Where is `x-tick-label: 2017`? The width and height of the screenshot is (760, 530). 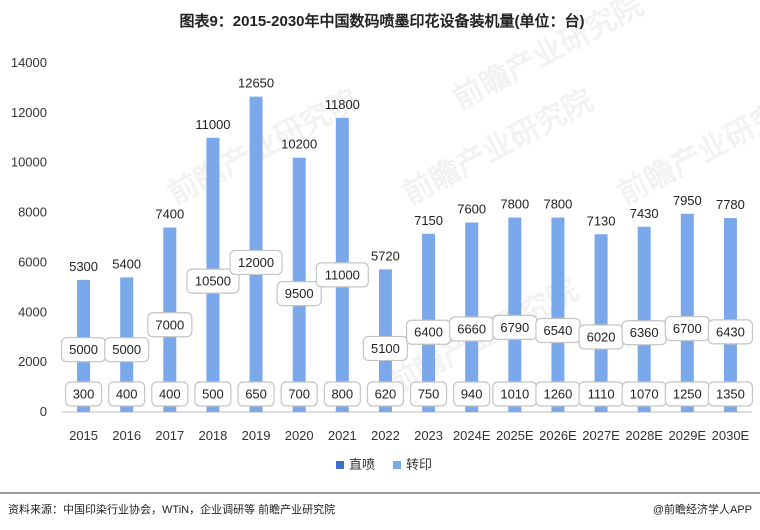 x-tick-label: 2017 is located at coordinates (169, 435).